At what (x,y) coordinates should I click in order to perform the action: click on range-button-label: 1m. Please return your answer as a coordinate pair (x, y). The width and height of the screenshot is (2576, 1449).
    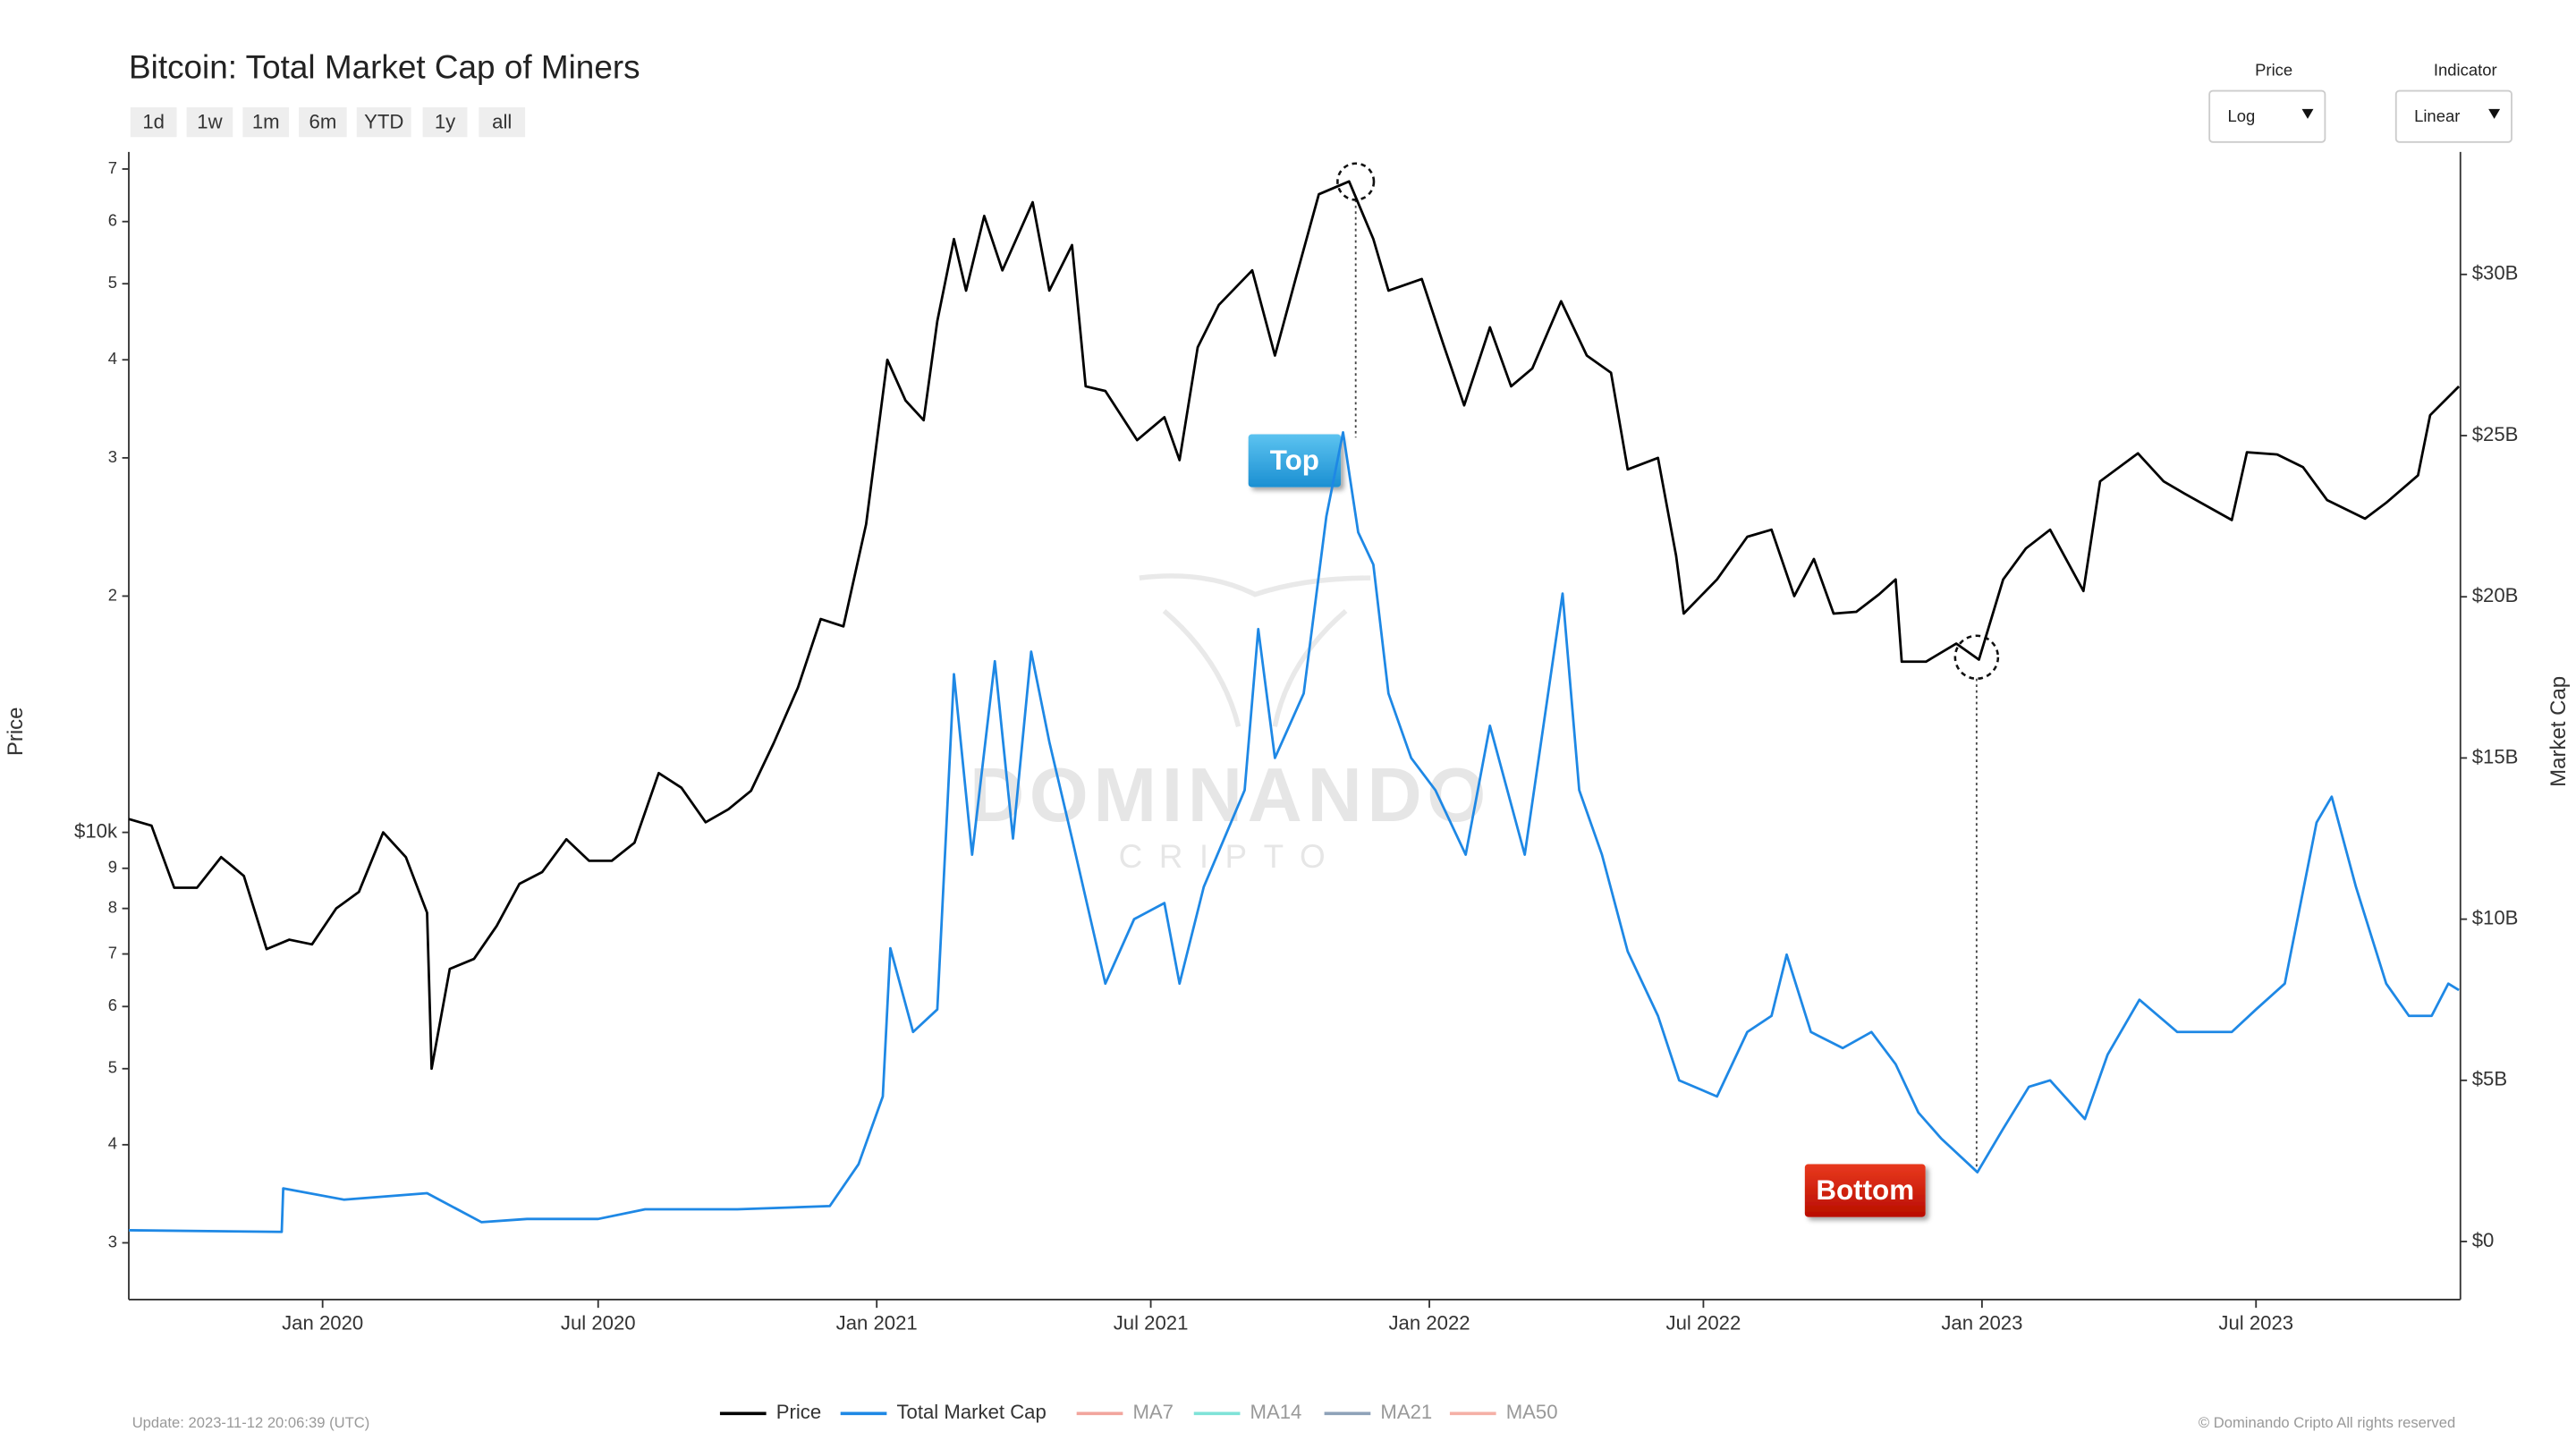
    Looking at the image, I should click on (266, 121).